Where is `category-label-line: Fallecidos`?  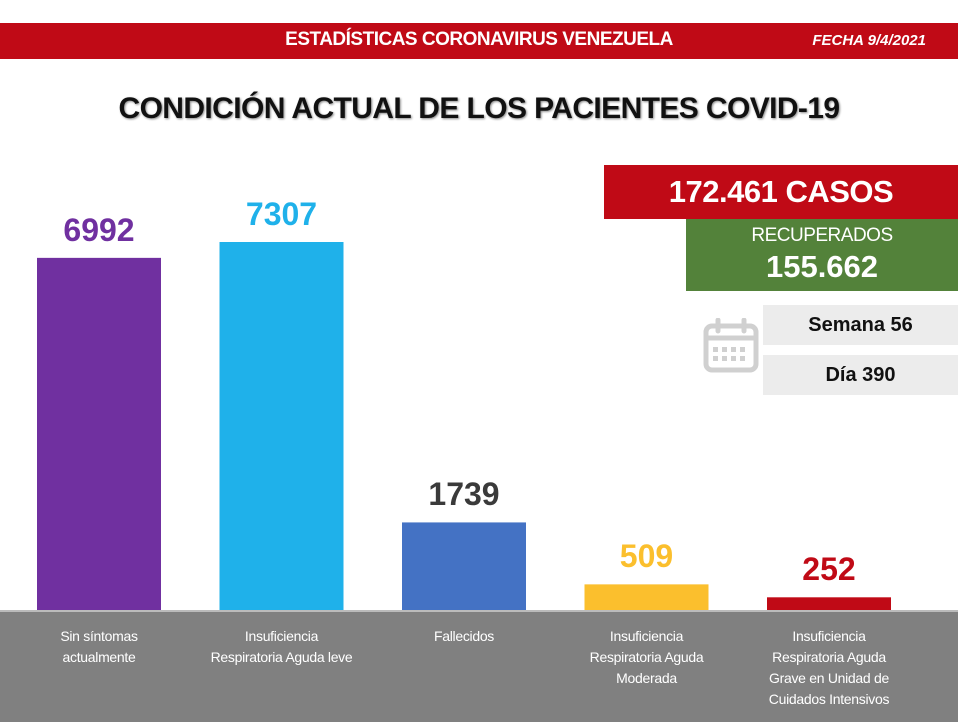
category-label-line: Fallecidos is located at coordinates (464, 636).